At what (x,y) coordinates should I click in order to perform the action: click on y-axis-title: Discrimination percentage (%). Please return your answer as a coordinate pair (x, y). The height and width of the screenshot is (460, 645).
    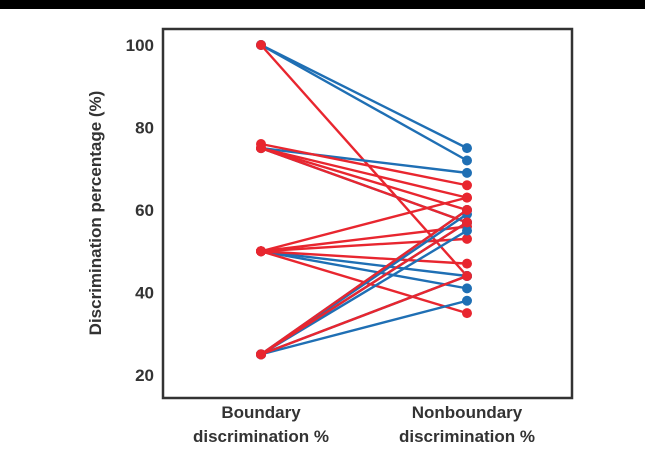
    Looking at the image, I should click on (95, 213).